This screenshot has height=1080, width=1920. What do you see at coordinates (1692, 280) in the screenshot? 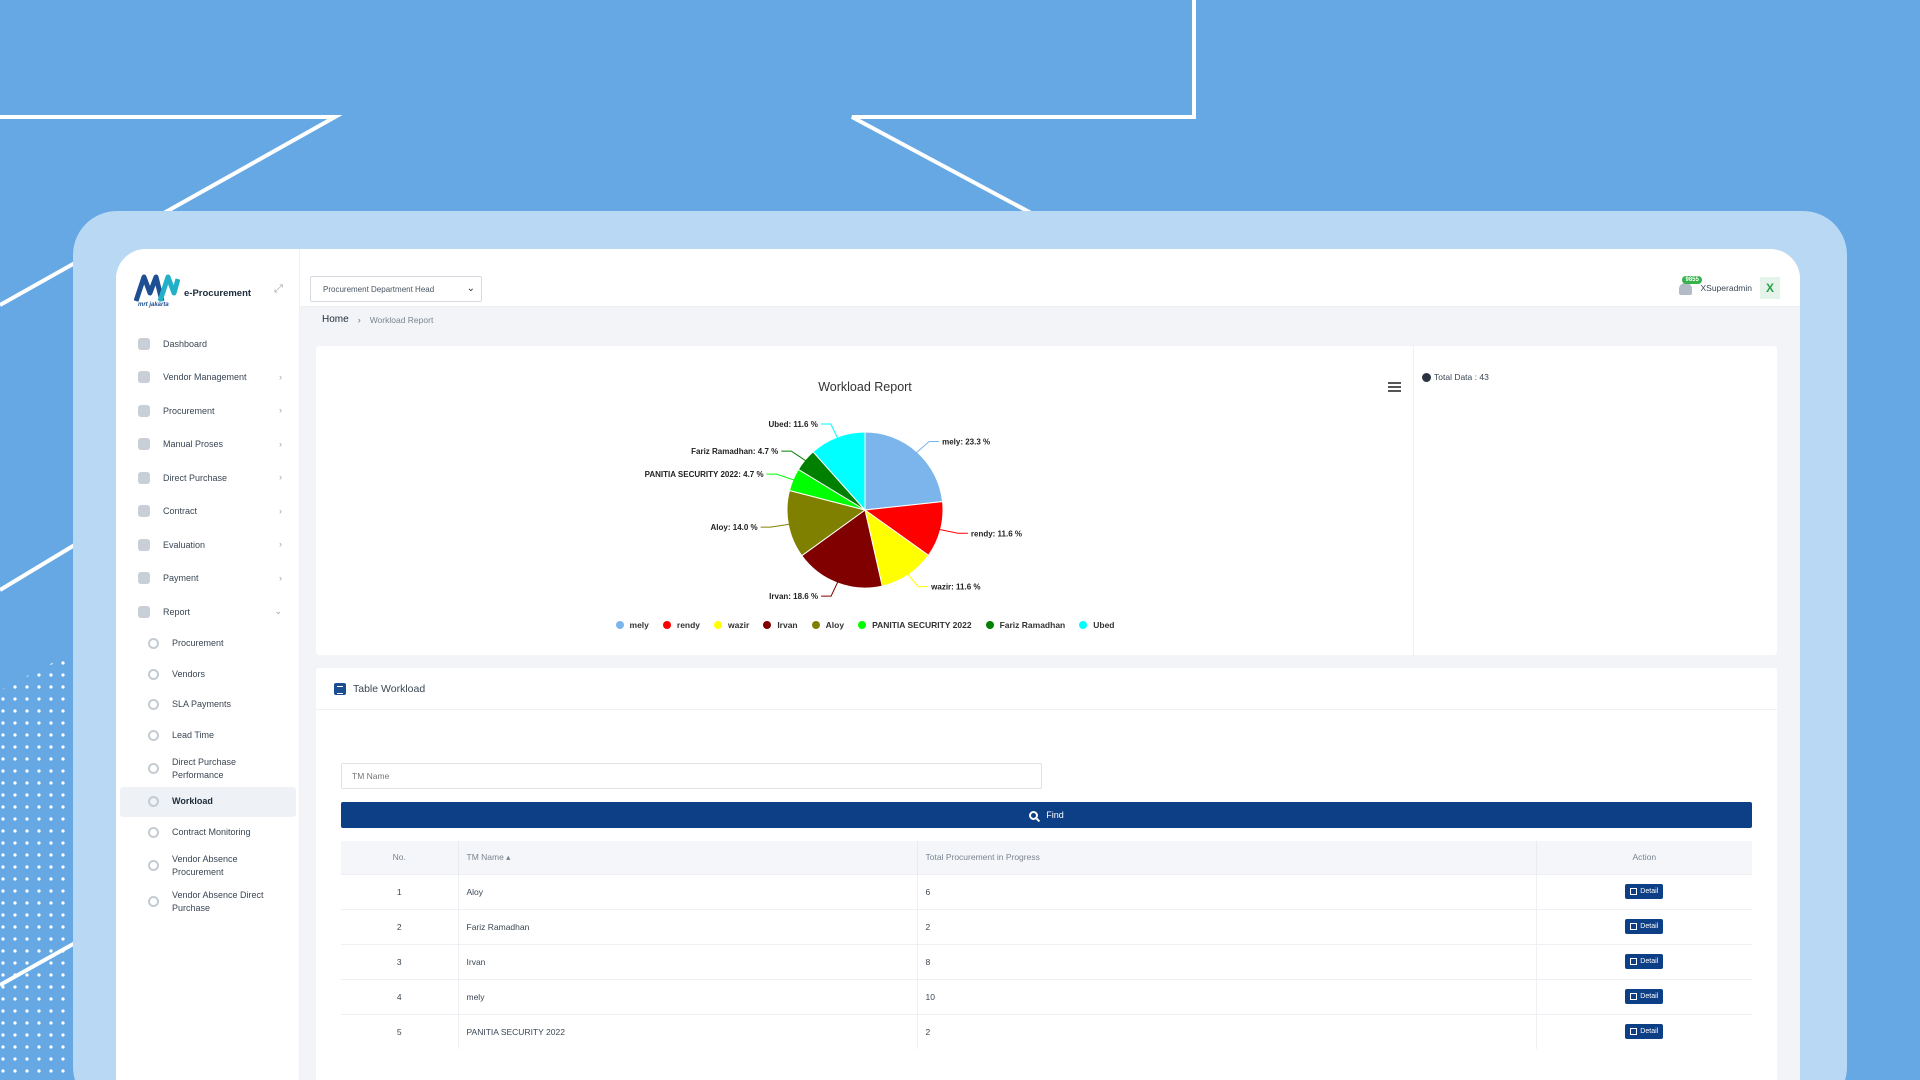
I see `notification-badge: 9855` at bounding box center [1692, 280].